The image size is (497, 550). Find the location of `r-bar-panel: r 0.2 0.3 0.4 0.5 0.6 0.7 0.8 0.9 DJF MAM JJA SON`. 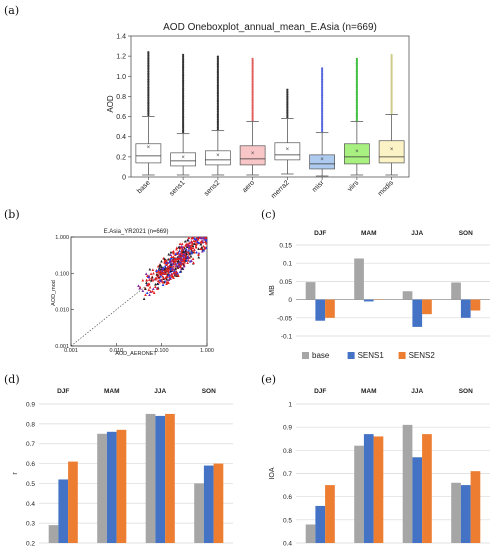

r-bar-panel: r 0.2 0.3 0.4 0.5 0.6 0.7 0.8 0.9 DJF MAM JJA SON is located at coordinates (122, 468).